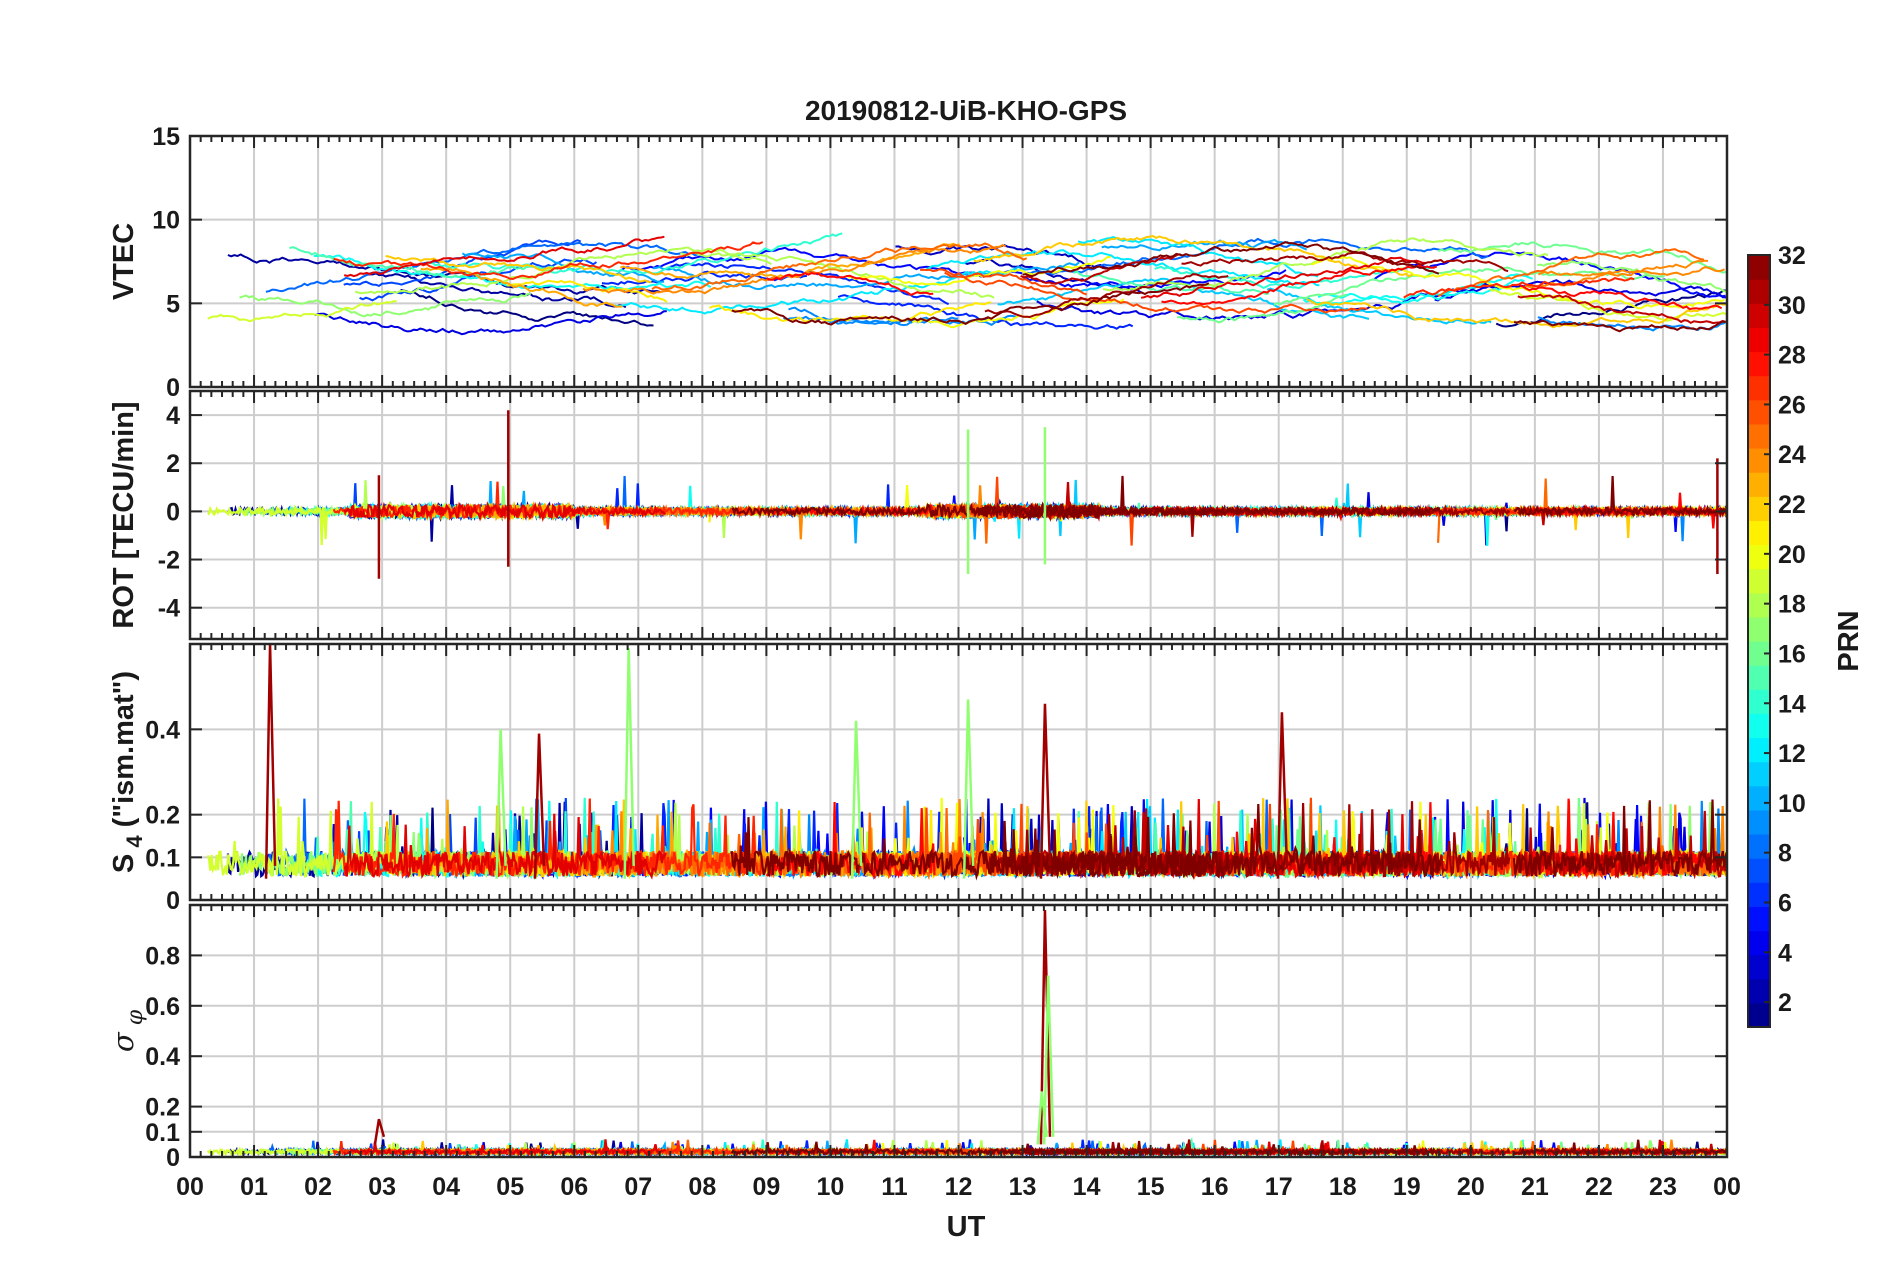 Image resolution: width=1902 pixels, height=1272 pixels. I want to click on colorbar-tick-label: 22, so click(1792, 505).